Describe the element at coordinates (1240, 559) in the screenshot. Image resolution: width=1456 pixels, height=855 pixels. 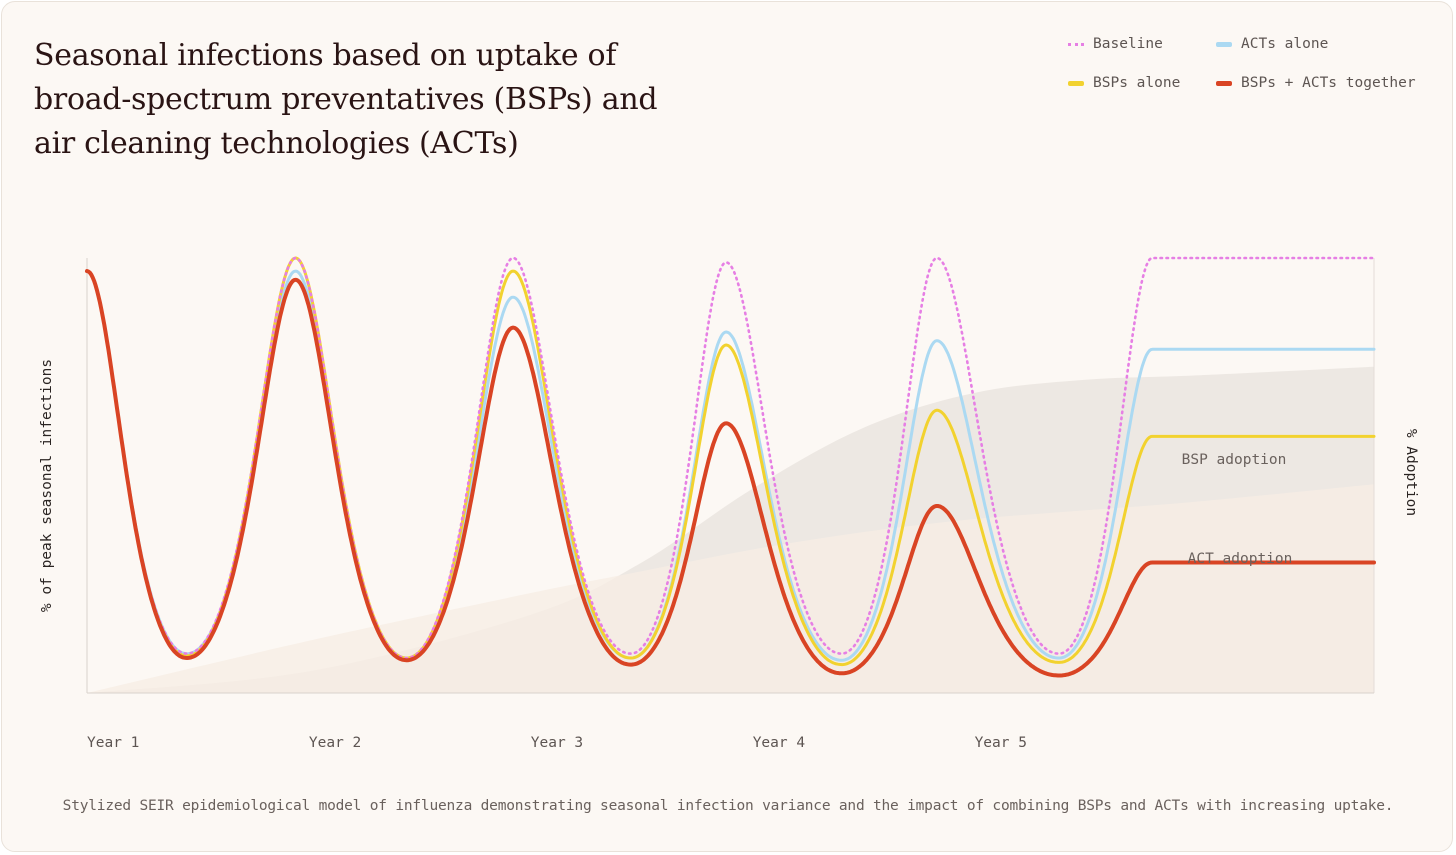
I see `act-adoption-label: ACT adoption` at that location.